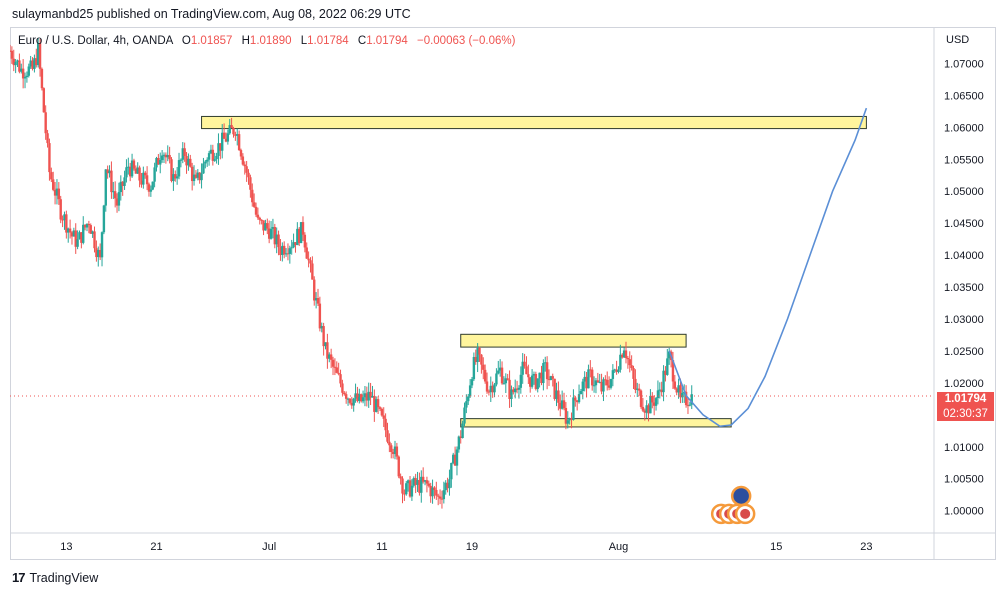 This screenshot has height=594, width=1007. I want to click on projection-curve, so click(768, 267).